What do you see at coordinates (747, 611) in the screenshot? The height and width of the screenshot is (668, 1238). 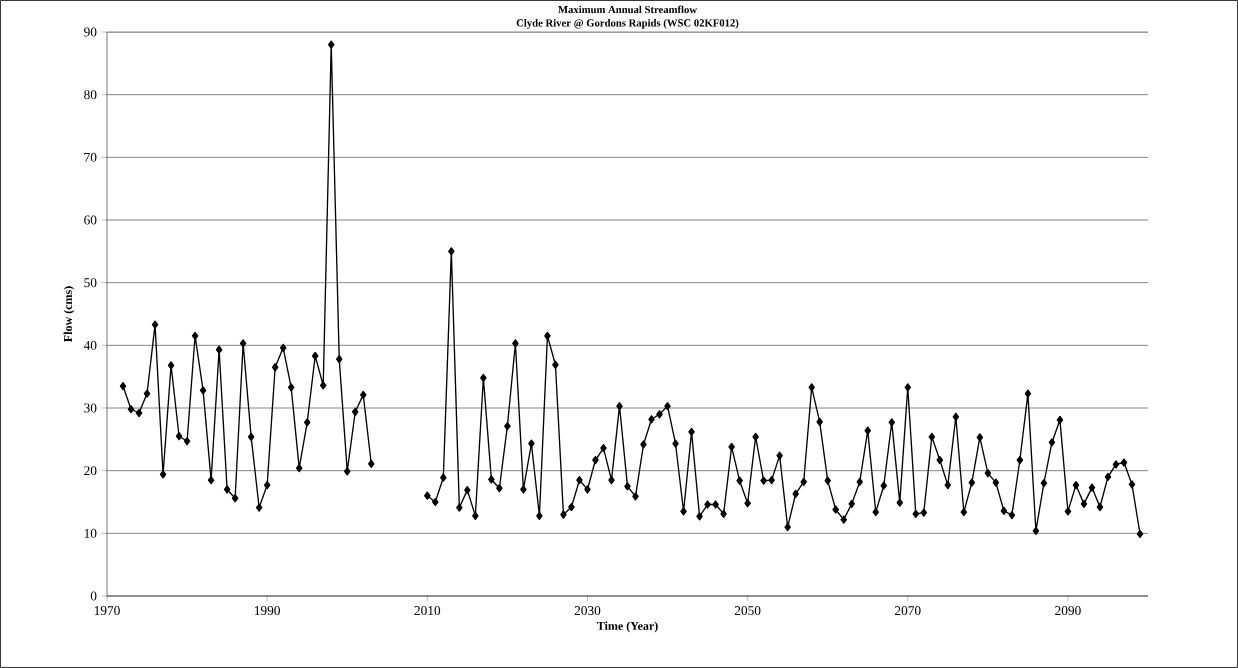 I see `x-tick-label: 2050` at bounding box center [747, 611].